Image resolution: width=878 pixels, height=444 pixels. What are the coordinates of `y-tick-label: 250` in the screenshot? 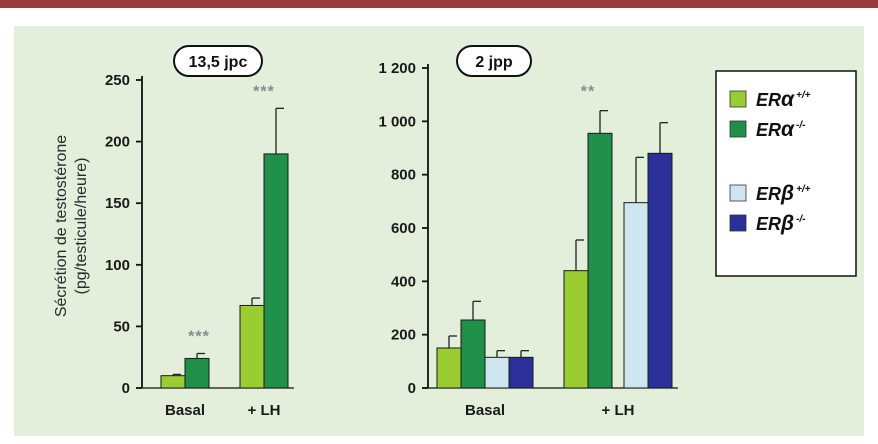 It's located at (117, 80).